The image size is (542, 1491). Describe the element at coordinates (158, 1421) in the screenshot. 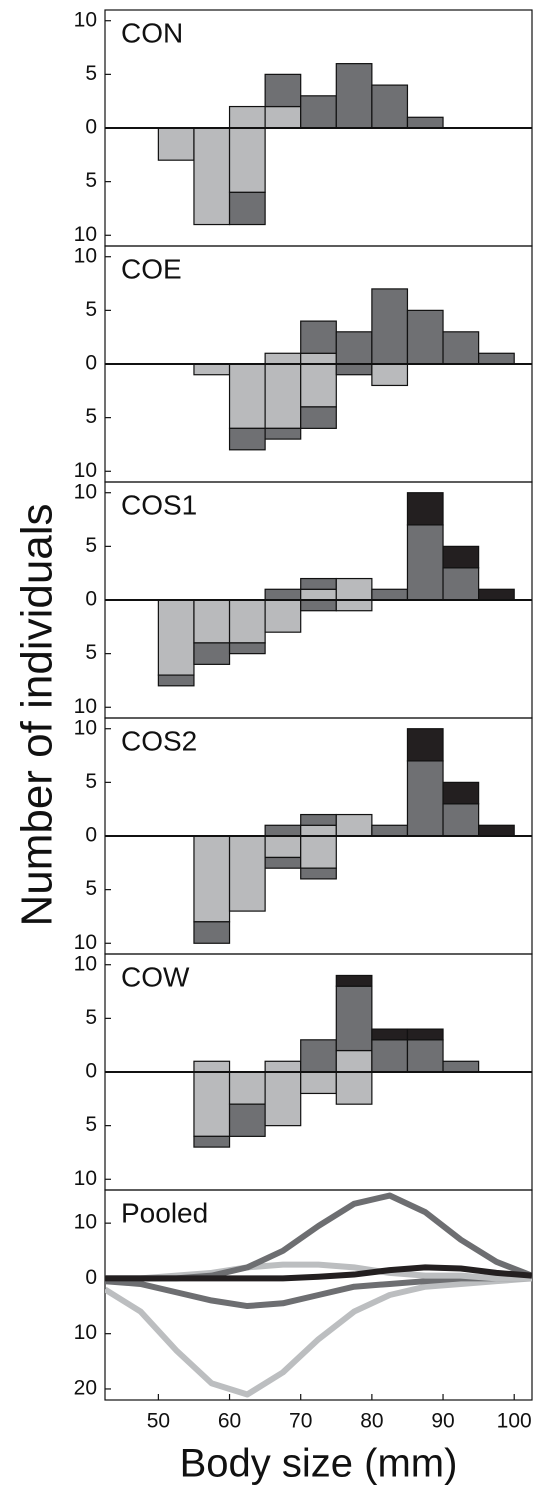

I see `x-tick-label: 50` at that location.